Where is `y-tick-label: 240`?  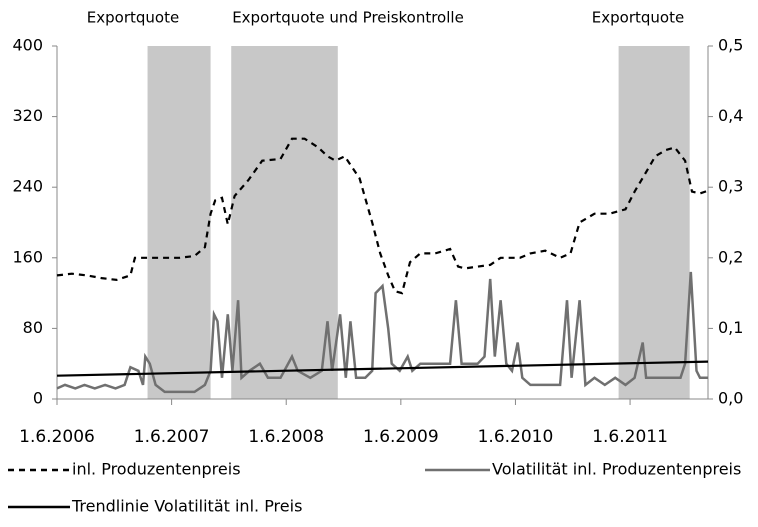
y-tick-label: 240 is located at coordinates (27, 186).